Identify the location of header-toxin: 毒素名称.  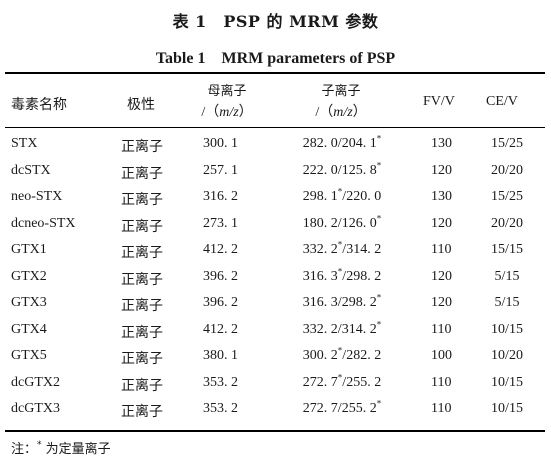
(39, 105).